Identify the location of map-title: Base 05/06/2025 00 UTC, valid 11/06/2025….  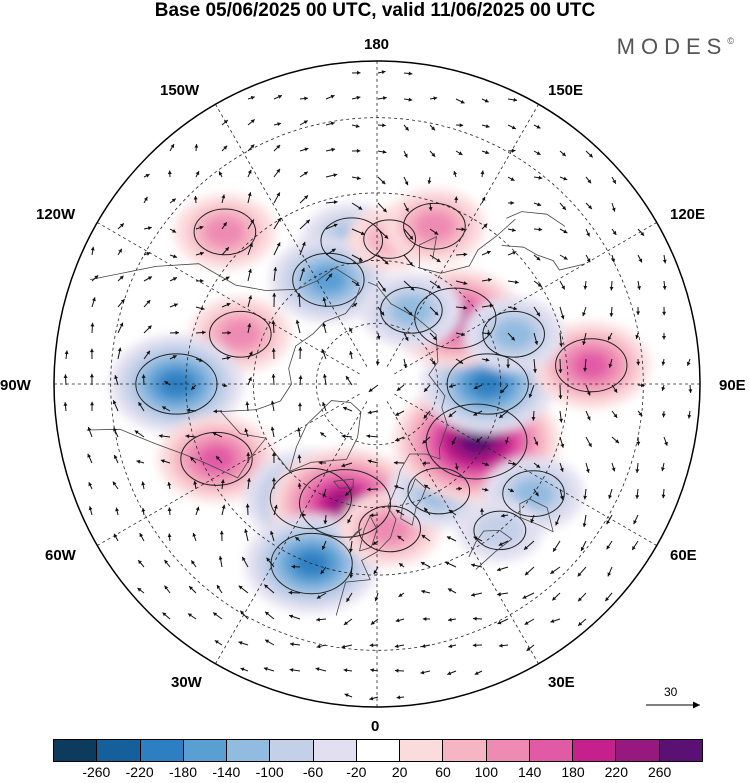
(375, 10).